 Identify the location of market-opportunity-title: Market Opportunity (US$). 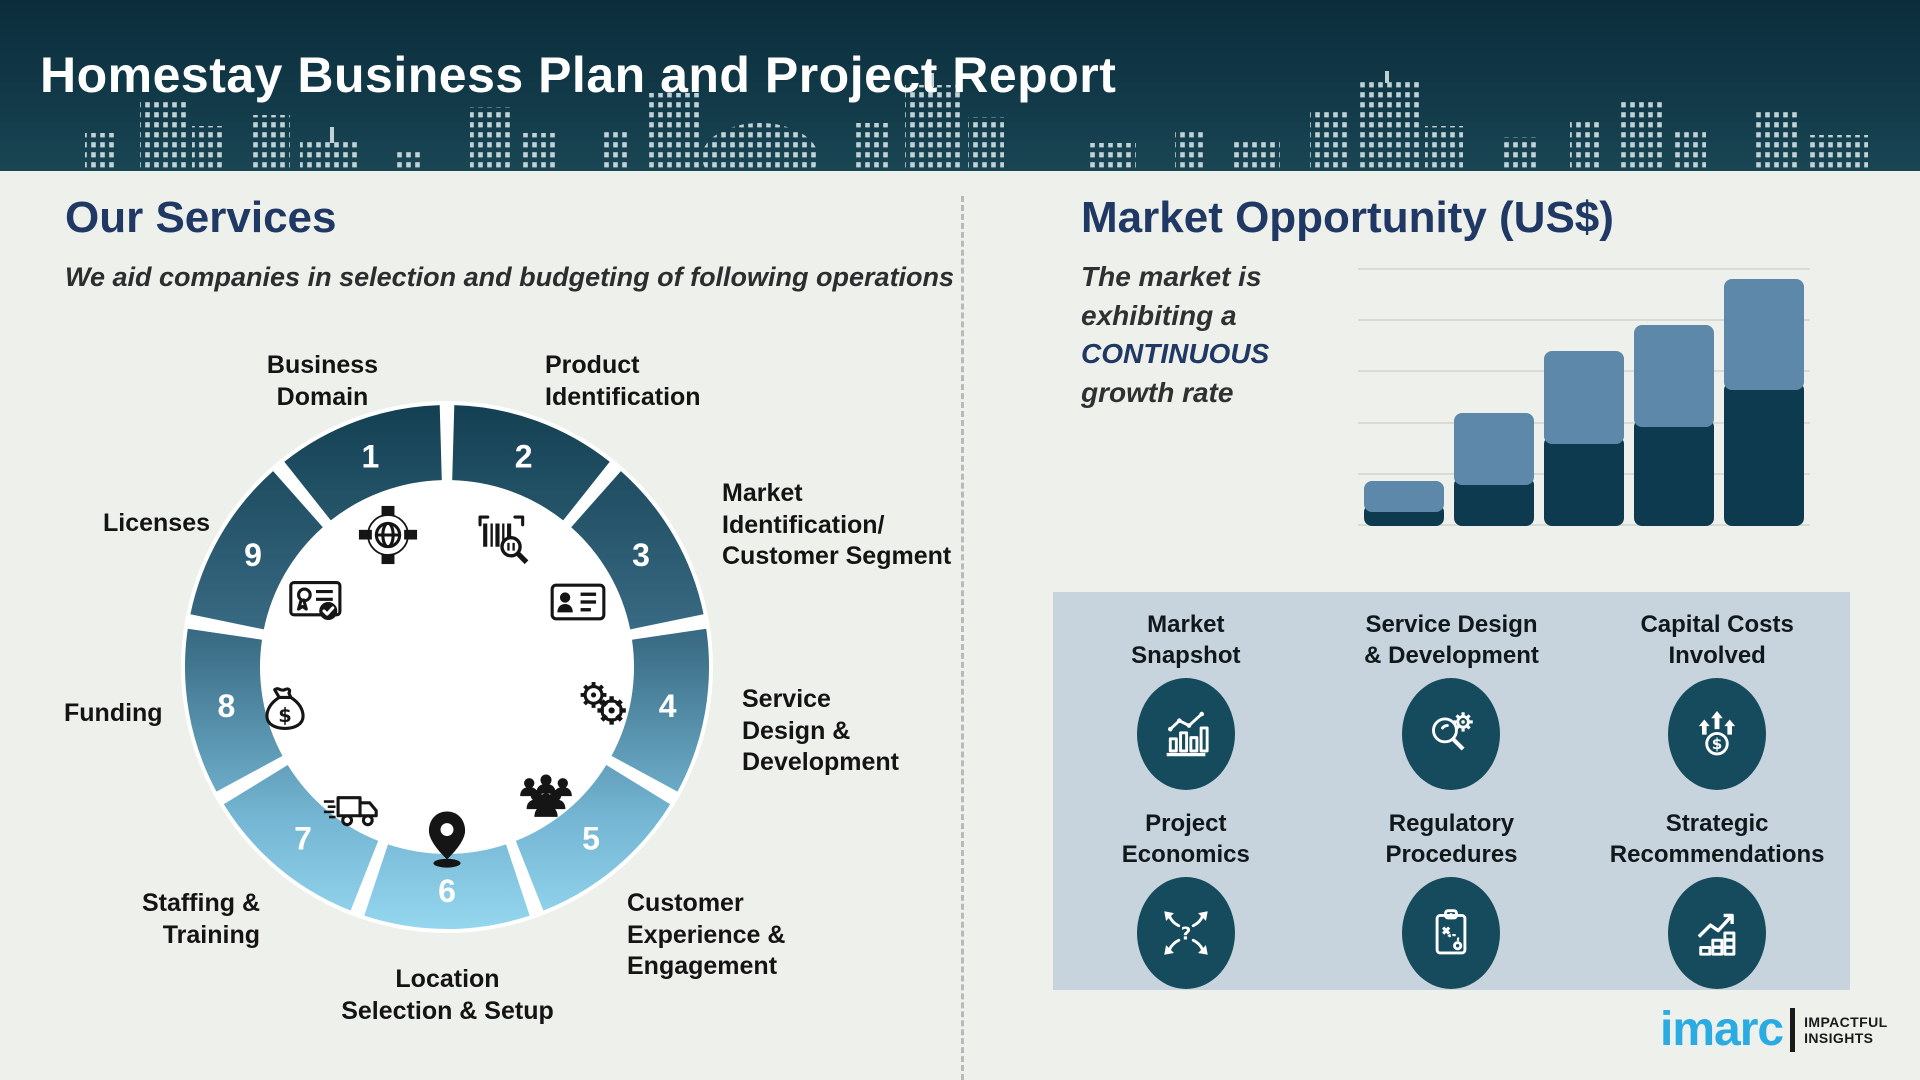
(1347, 217).